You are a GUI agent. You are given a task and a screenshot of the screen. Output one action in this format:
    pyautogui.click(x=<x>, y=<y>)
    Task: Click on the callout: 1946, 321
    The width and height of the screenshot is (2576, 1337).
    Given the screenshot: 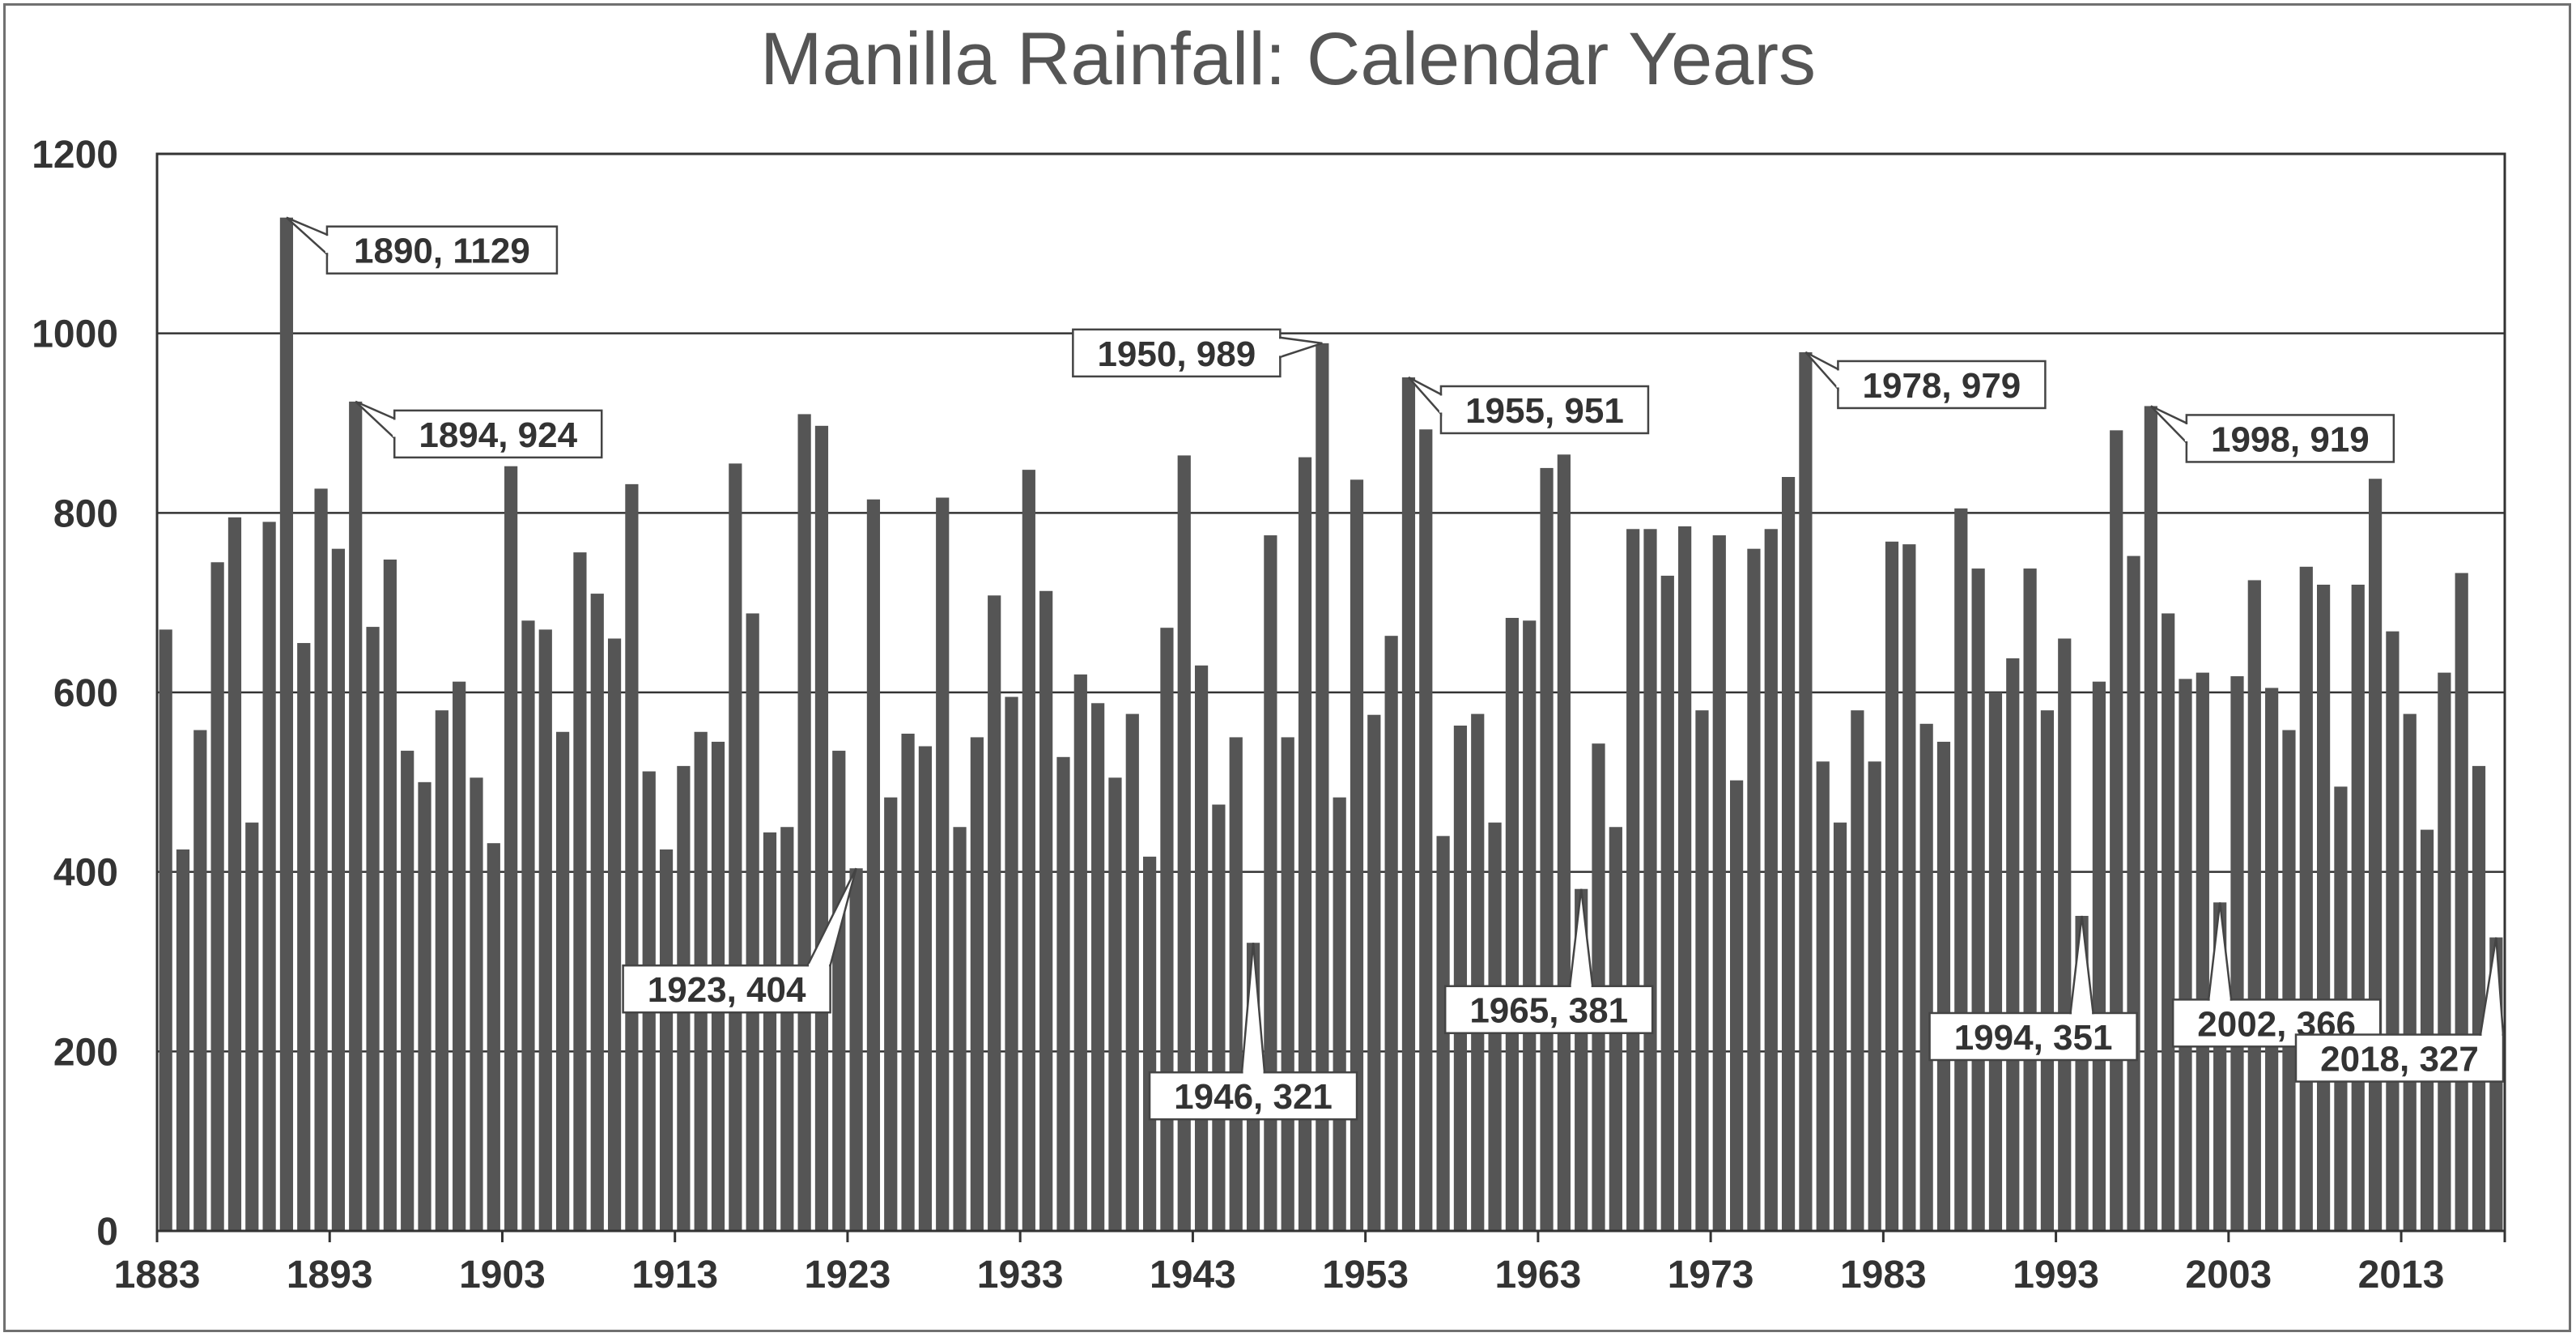 What is the action you would take?
    pyautogui.click(x=1253, y=1032)
    